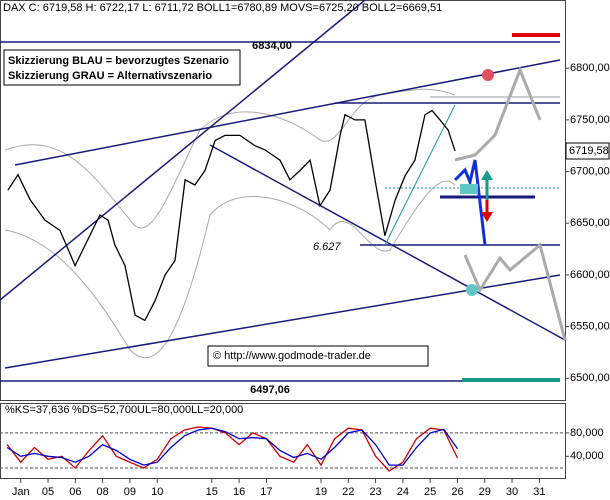 This screenshot has height=500, width=610. I want to click on x-tick-label: 16, so click(239, 492).